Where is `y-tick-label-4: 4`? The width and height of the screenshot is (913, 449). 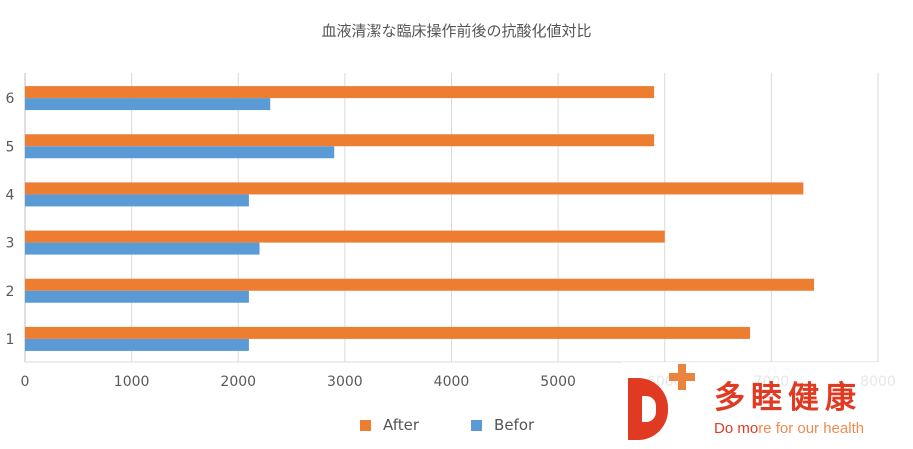 y-tick-label-4: 4 is located at coordinates (10, 195).